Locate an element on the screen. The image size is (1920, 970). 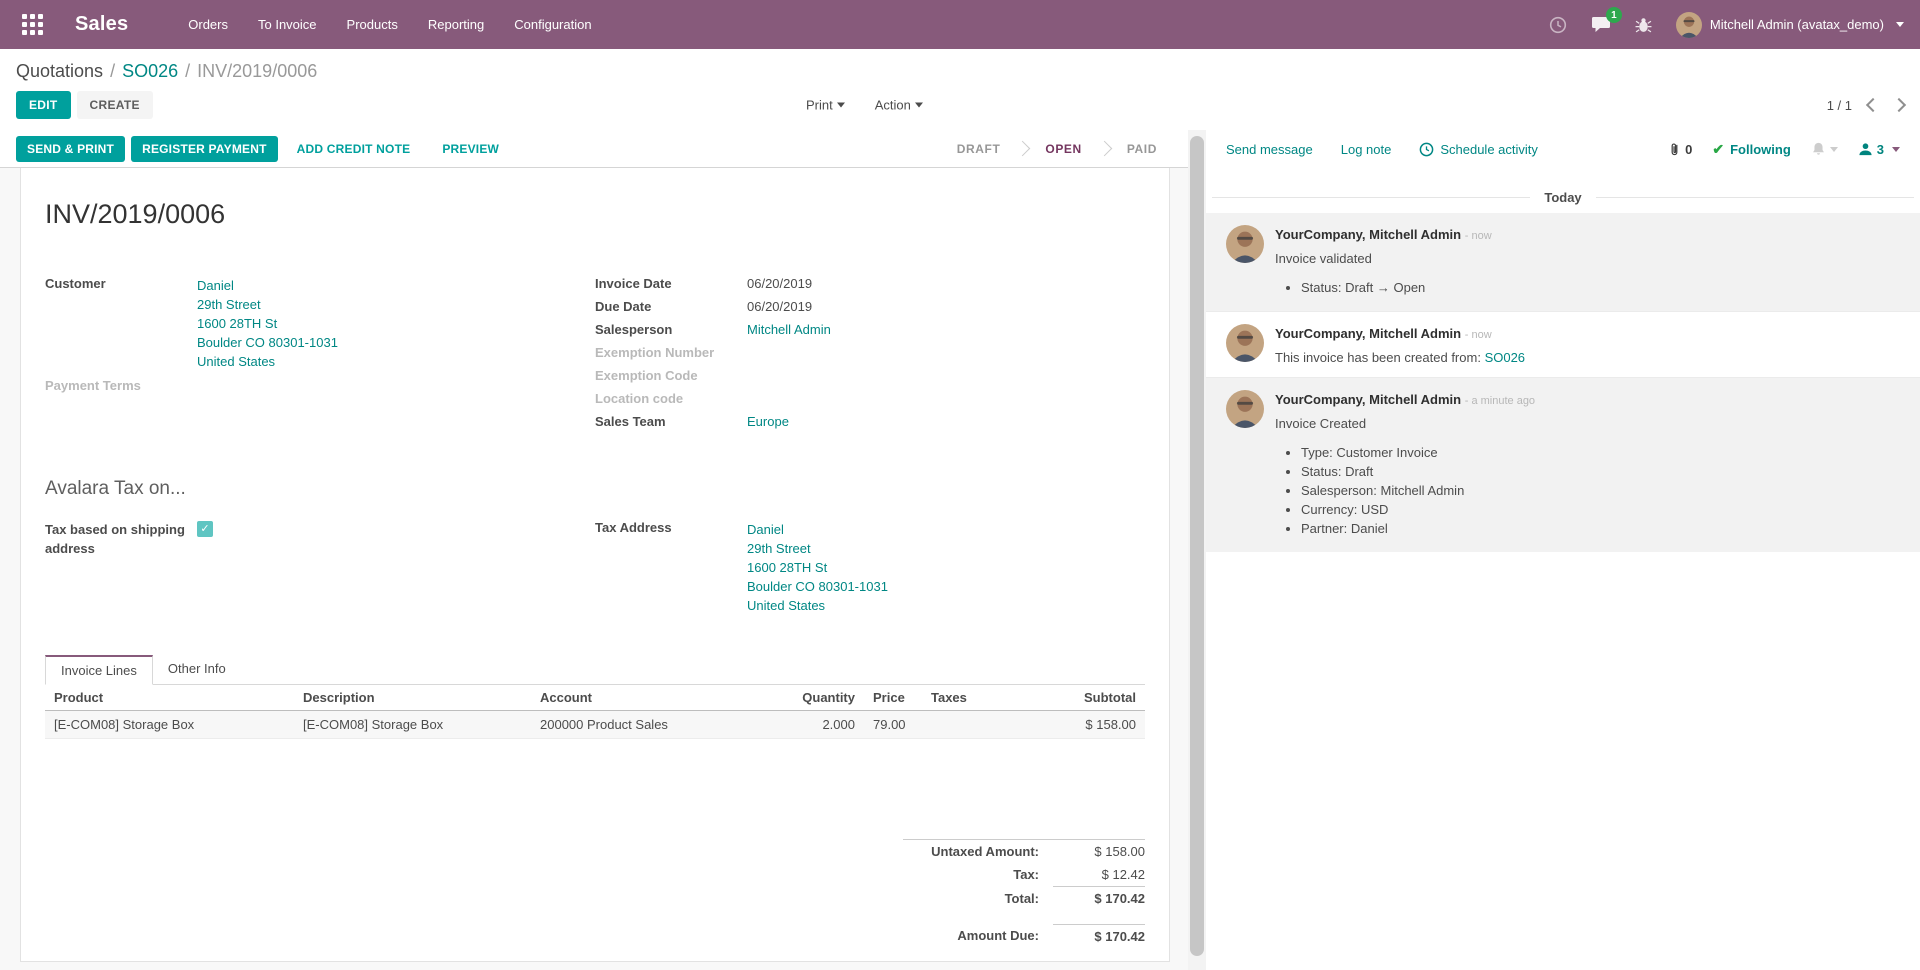
subscription-bell-button is located at coordinates (1824, 149).